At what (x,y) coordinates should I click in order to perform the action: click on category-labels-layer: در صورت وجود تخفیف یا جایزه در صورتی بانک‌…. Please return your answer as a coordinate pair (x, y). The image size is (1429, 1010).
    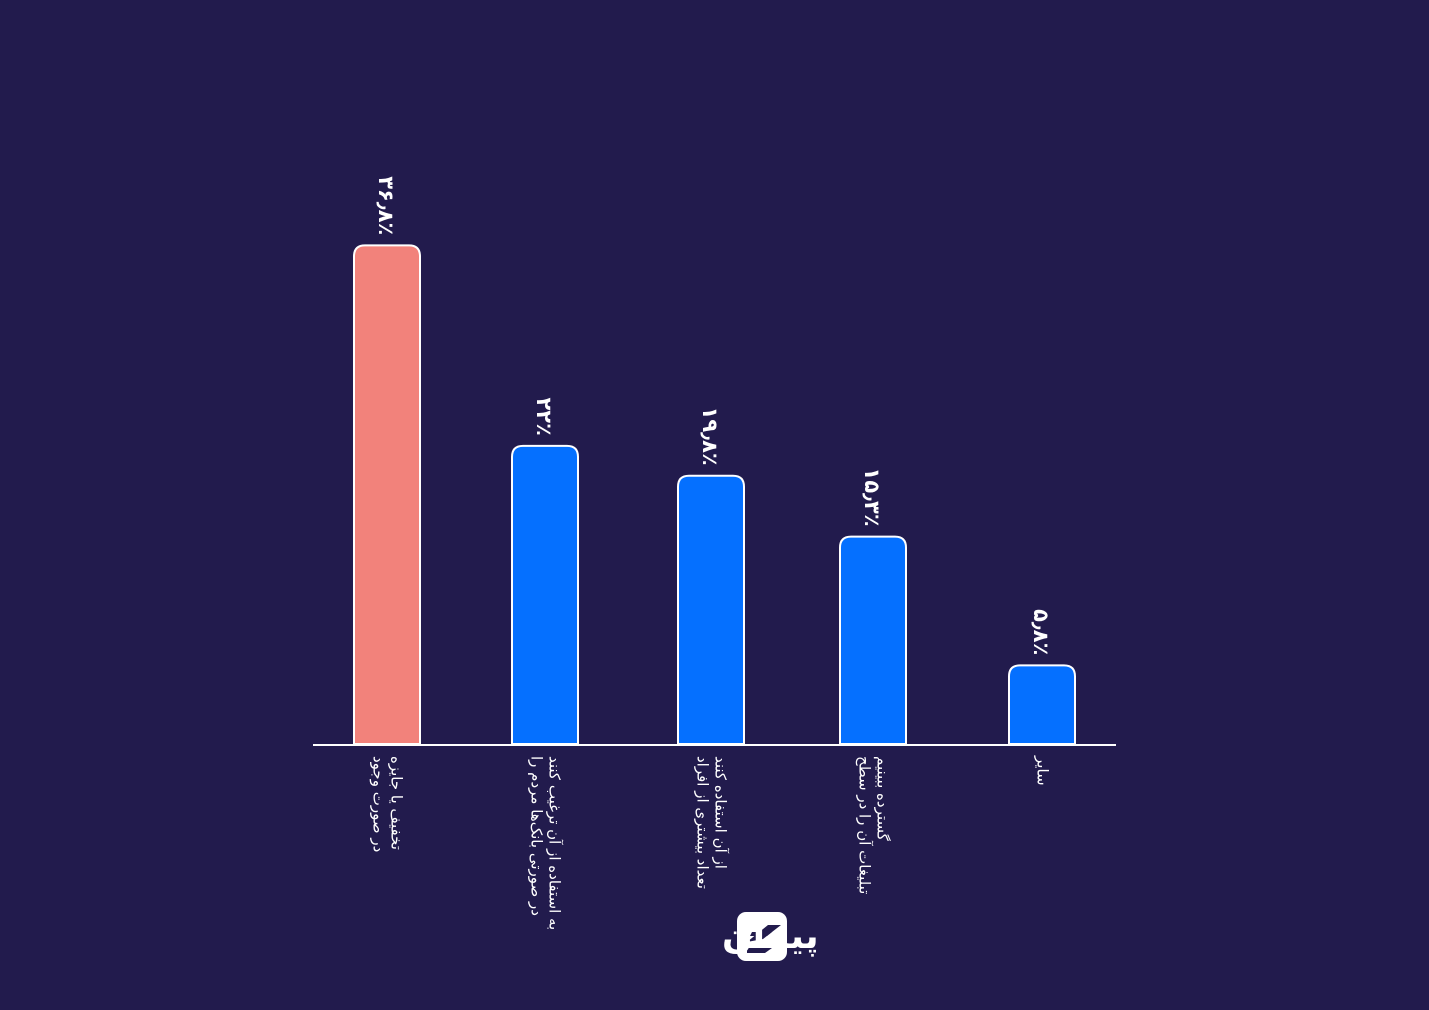
    Looking at the image, I should click on (711, 842).